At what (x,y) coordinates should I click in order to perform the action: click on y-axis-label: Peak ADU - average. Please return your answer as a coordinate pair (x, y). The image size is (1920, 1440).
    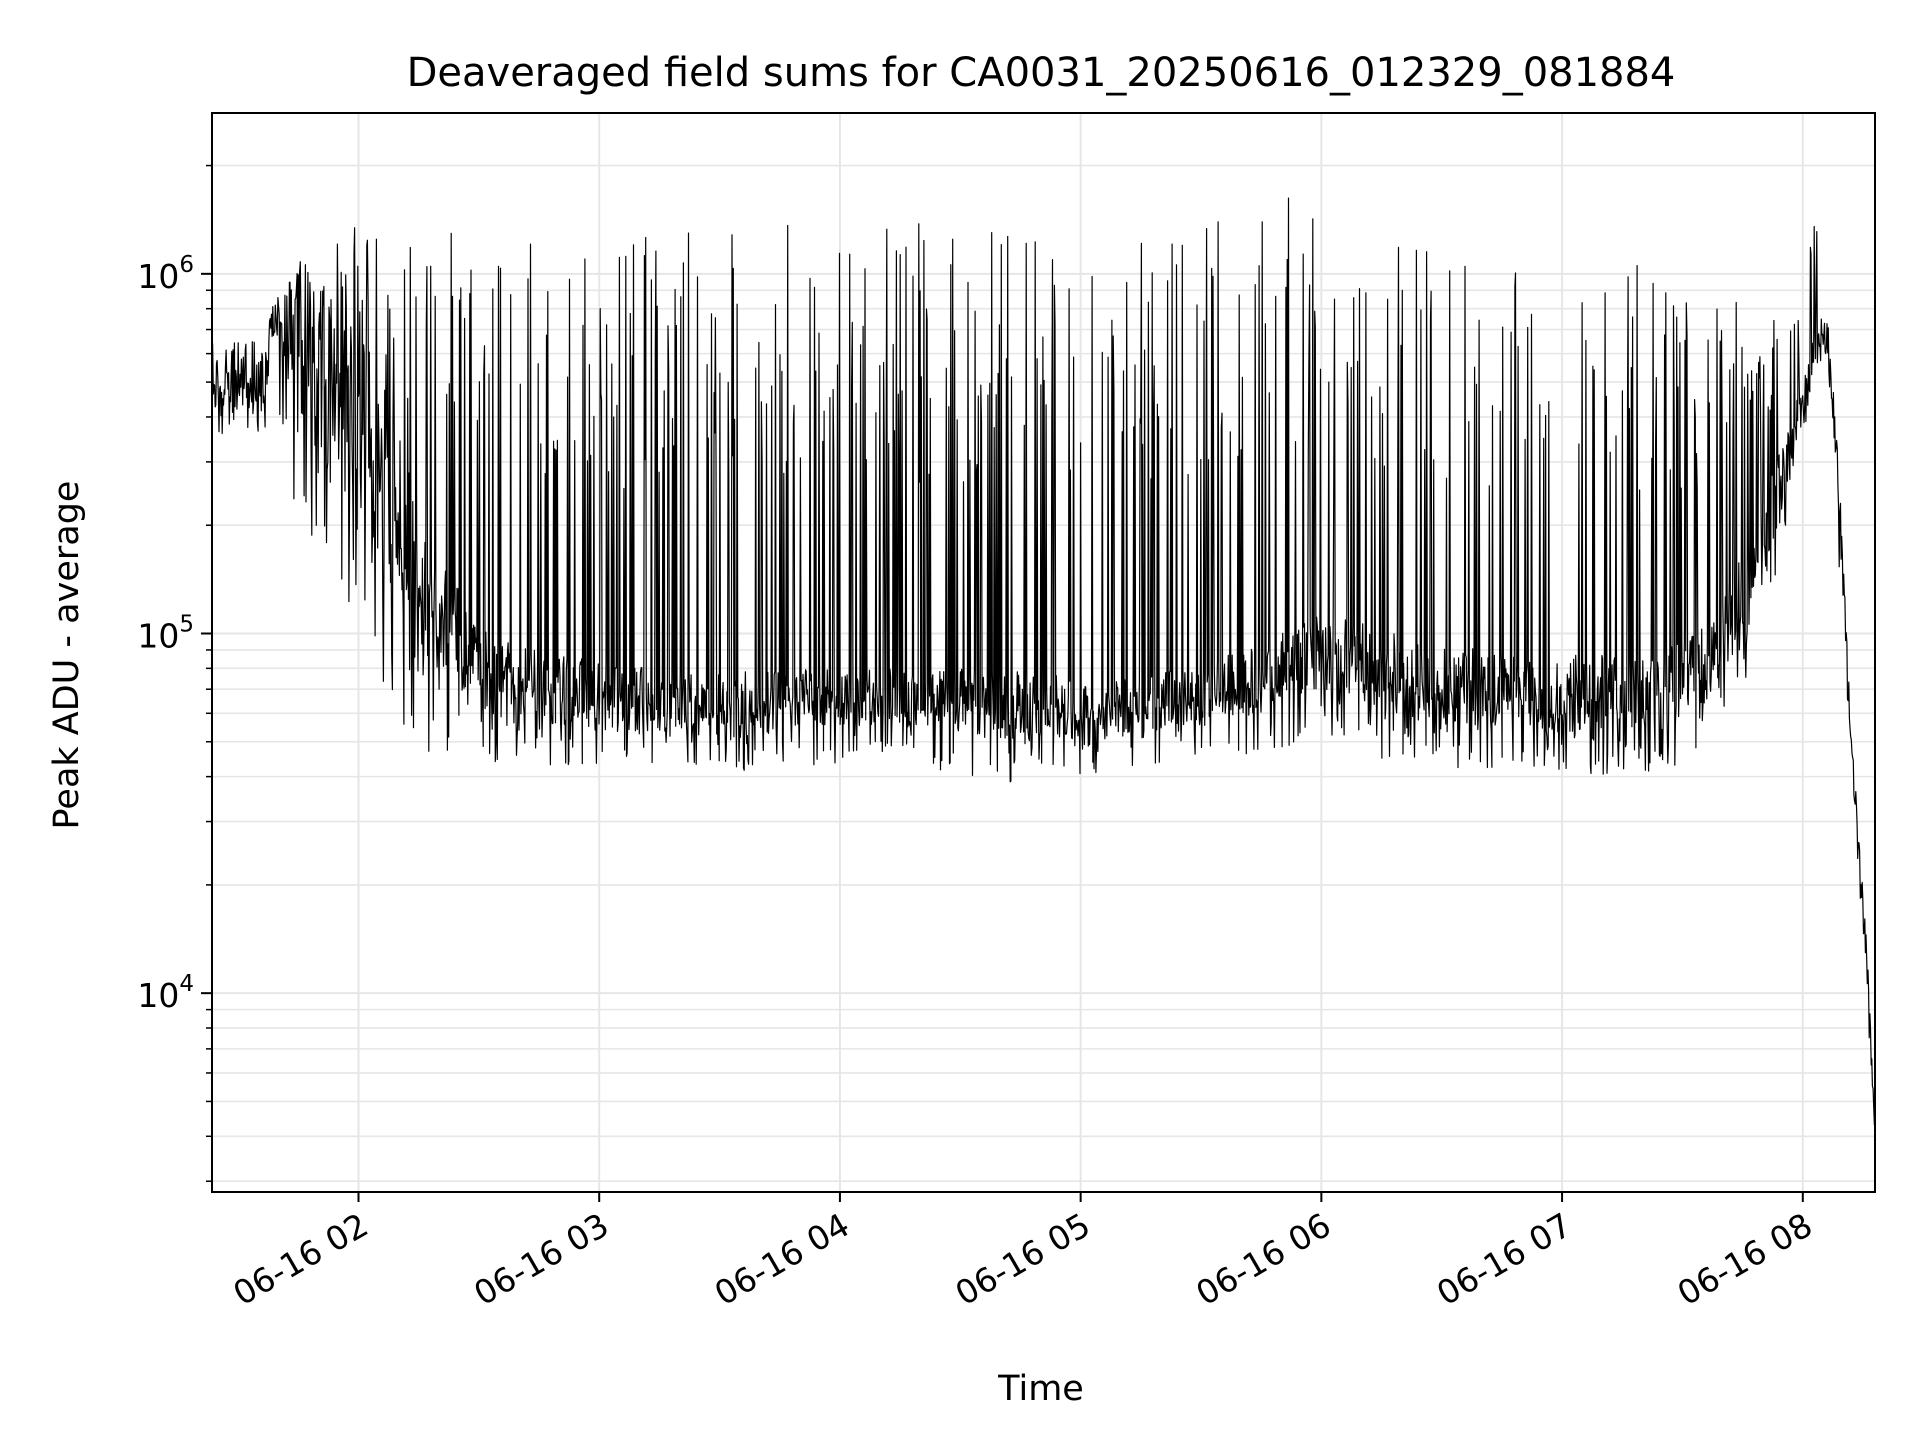
    Looking at the image, I should click on (67, 655).